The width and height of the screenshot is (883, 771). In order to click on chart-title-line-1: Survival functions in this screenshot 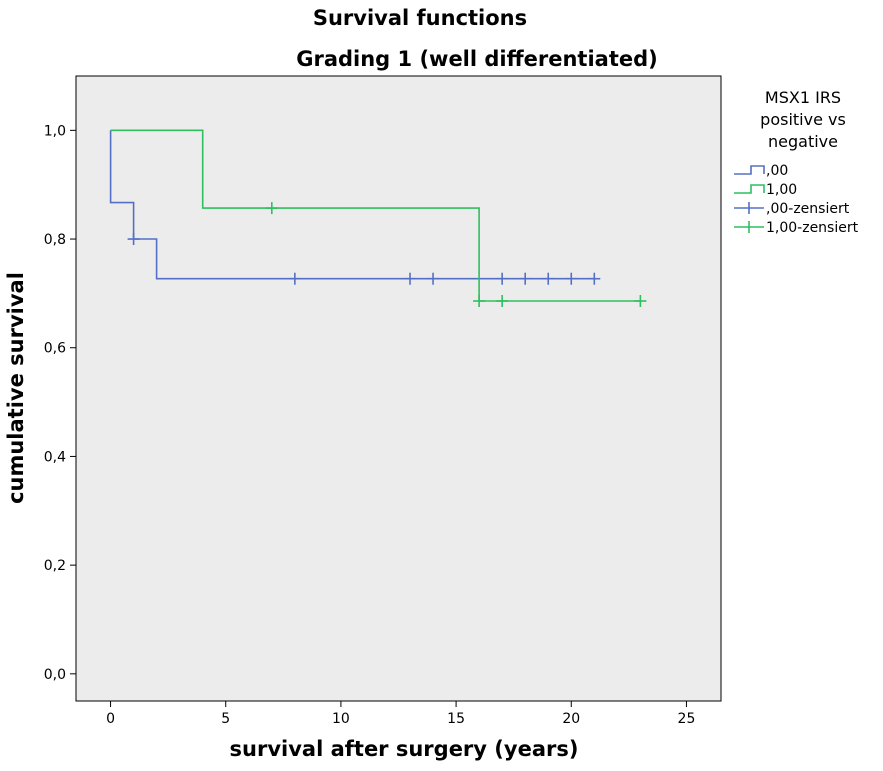, I will do `click(420, 18)`.